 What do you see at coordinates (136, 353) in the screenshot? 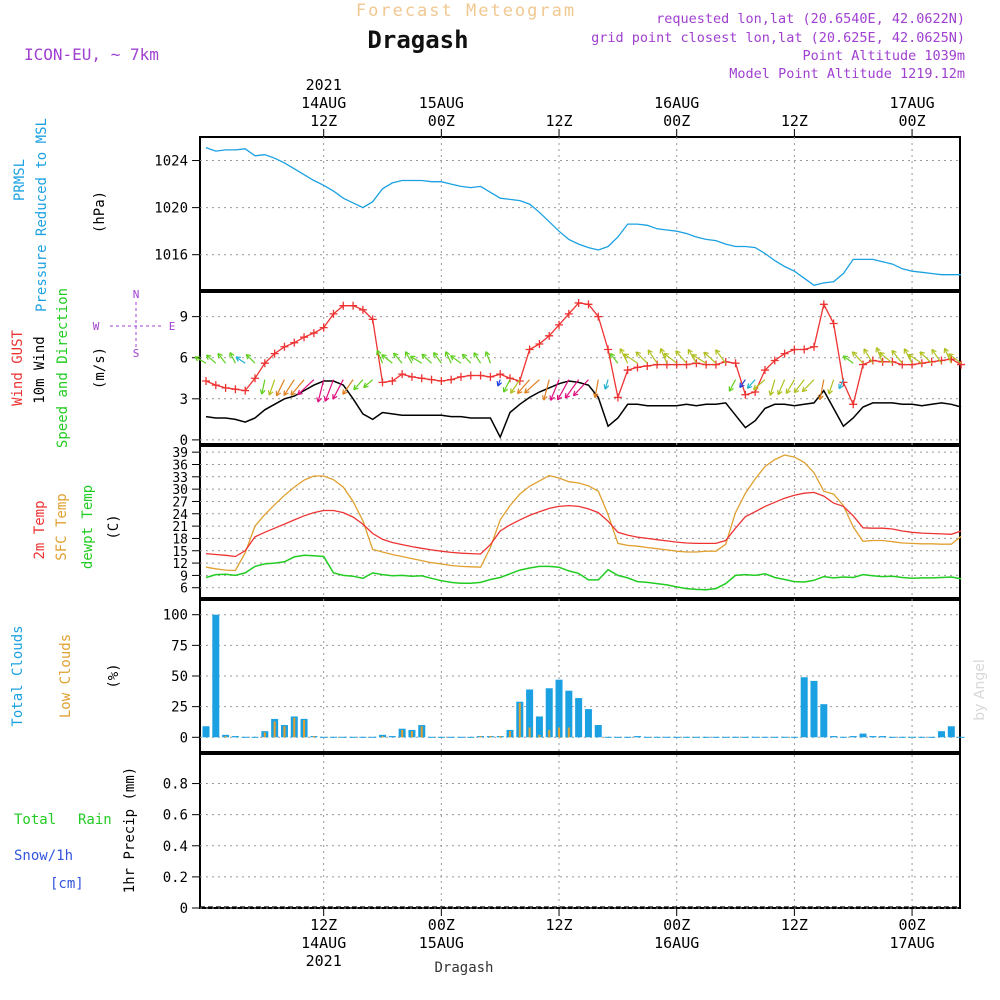
I see `compass-s: S` at bounding box center [136, 353].